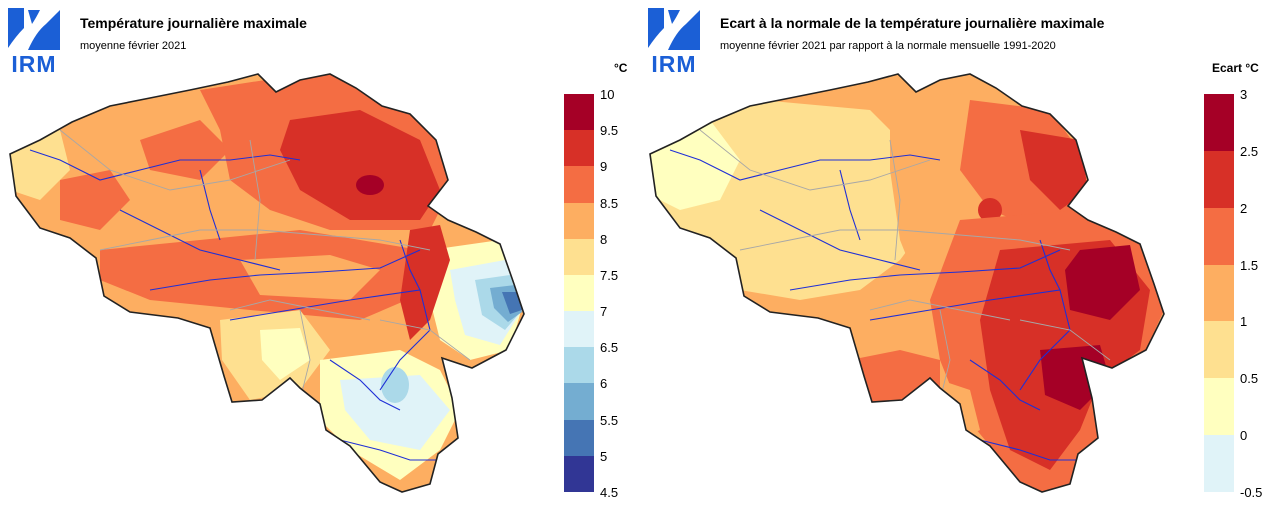 The image size is (1280, 507). I want to click on legend-tick-label: 0.5, so click(1249, 379).